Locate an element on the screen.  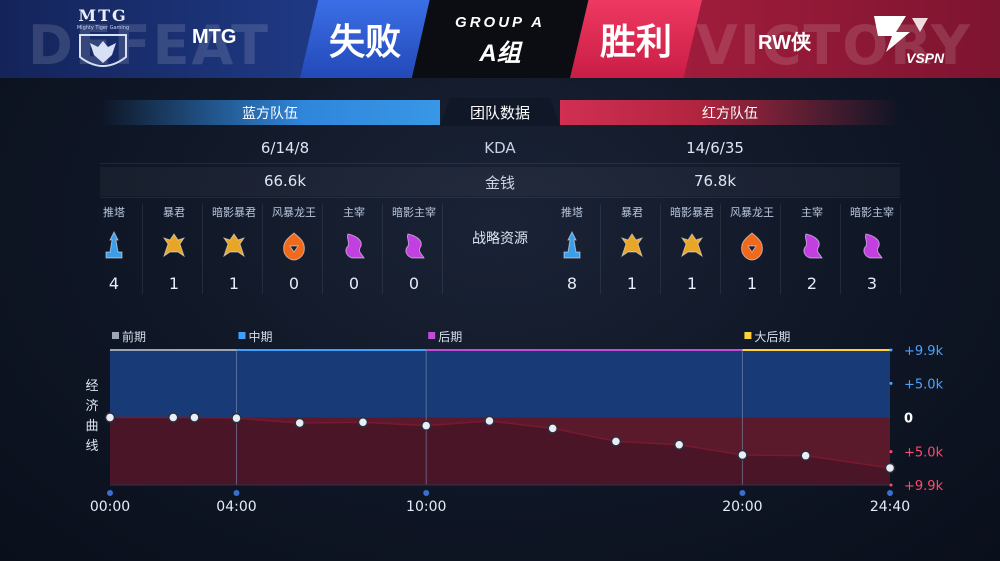
vspn-emblem-icon is located at coordinates (901, 34).